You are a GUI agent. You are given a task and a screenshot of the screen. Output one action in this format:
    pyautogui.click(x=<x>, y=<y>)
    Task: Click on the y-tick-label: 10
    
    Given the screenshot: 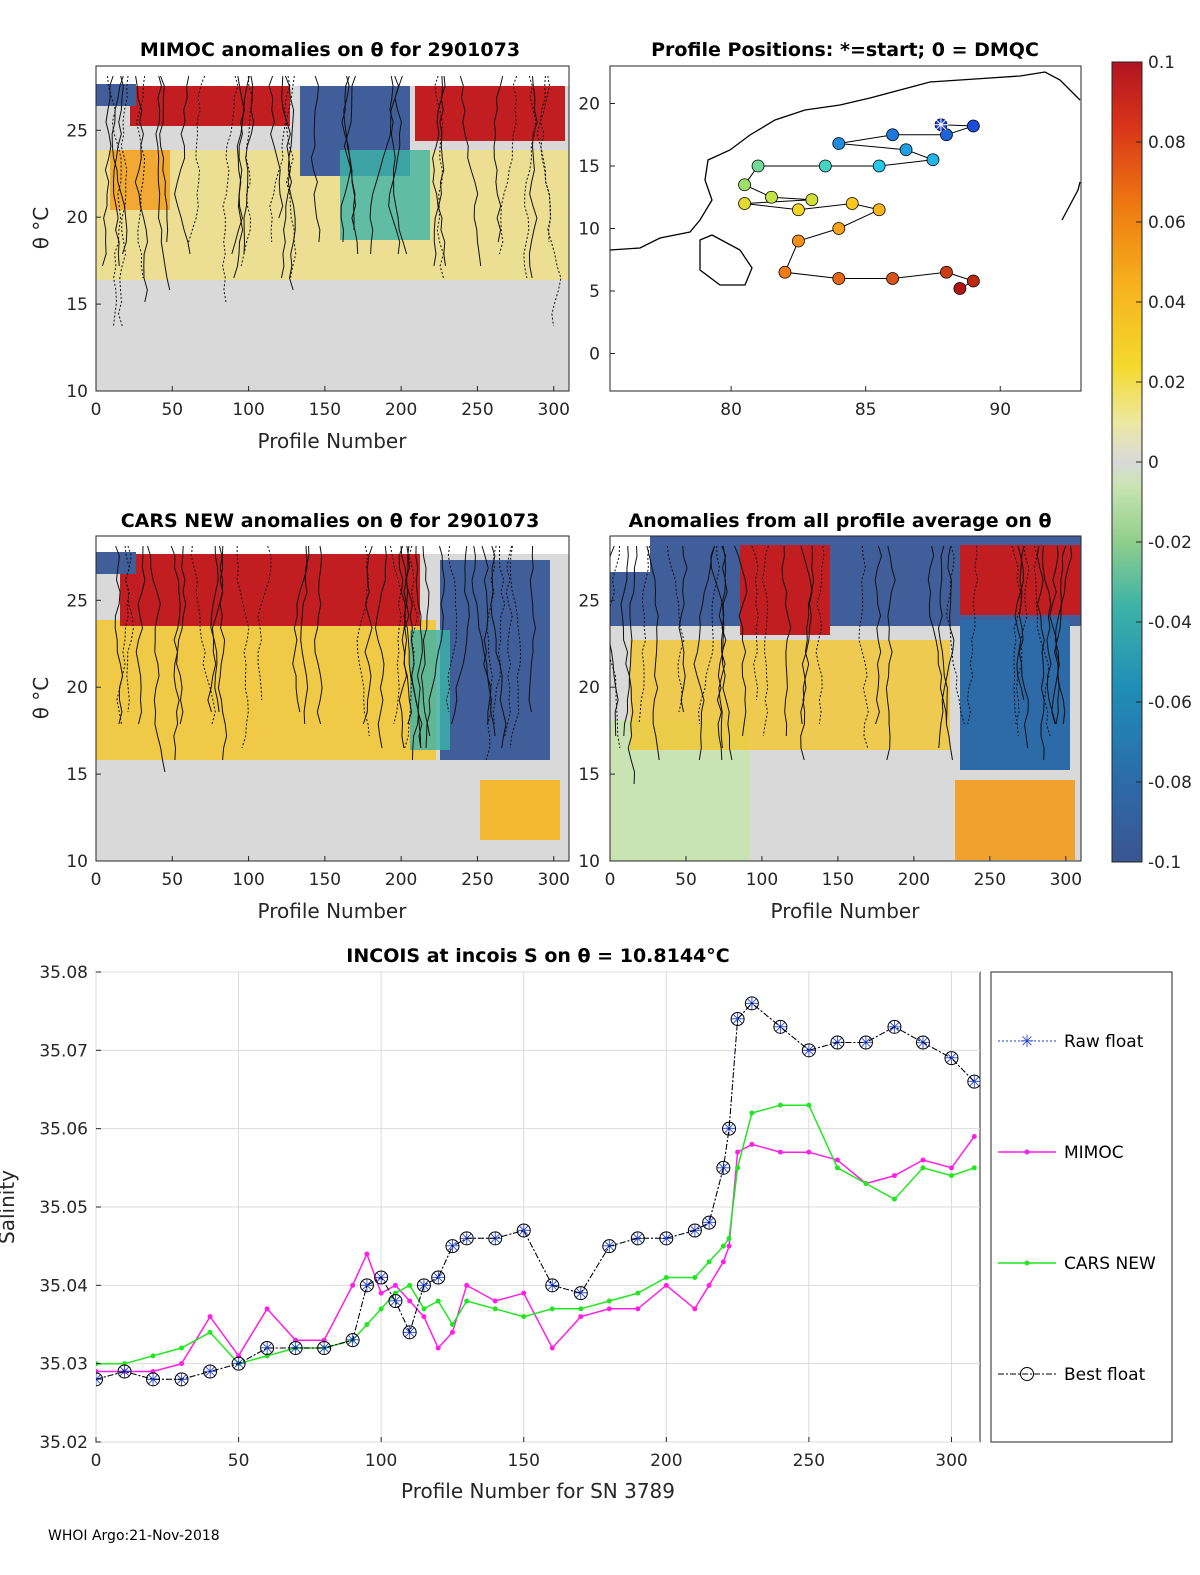 What is the action you would take?
    pyautogui.click(x=589, y=862)
    